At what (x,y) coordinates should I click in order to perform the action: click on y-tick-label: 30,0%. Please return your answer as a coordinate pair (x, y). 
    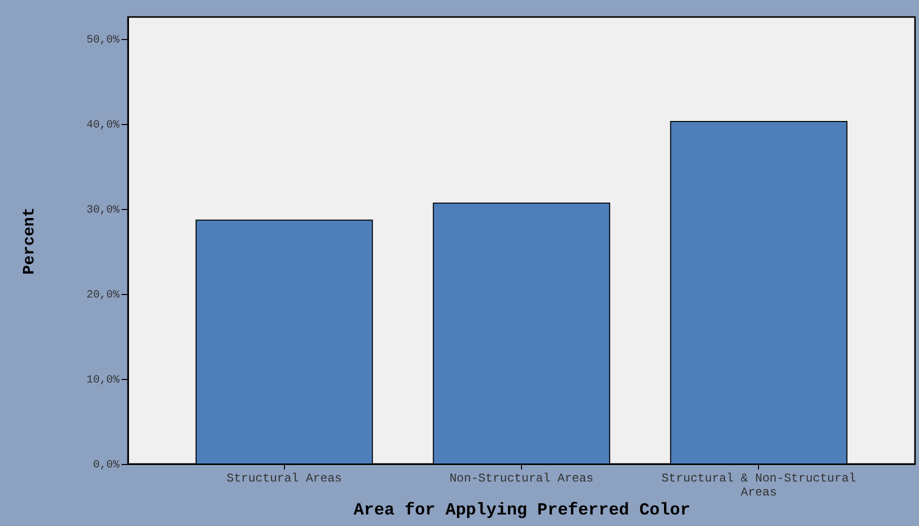
    Looking at the image, I should click on (103, 210).